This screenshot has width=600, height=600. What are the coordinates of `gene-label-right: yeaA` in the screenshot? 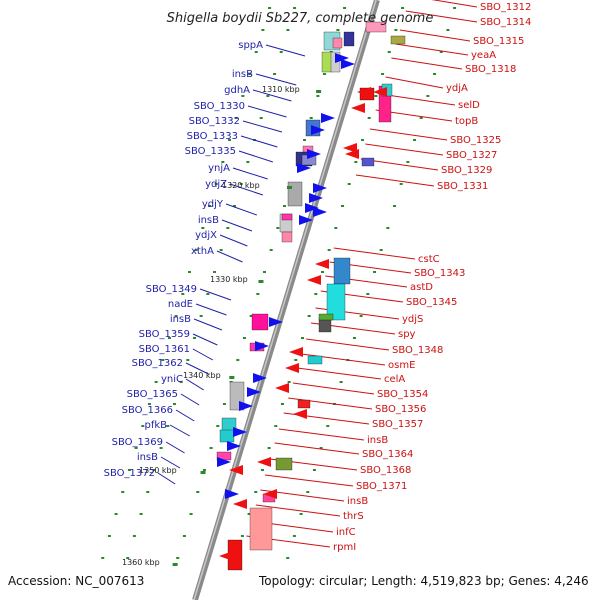 It's located at (483, 55).